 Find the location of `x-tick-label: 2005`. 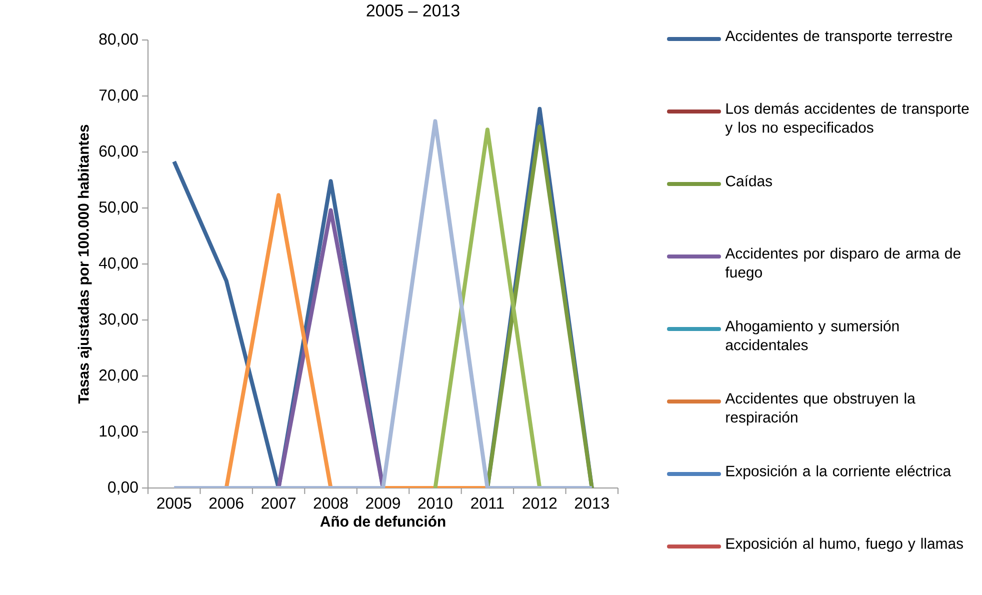

x-tick-label: 2005 is located at coordinates (174, 503).